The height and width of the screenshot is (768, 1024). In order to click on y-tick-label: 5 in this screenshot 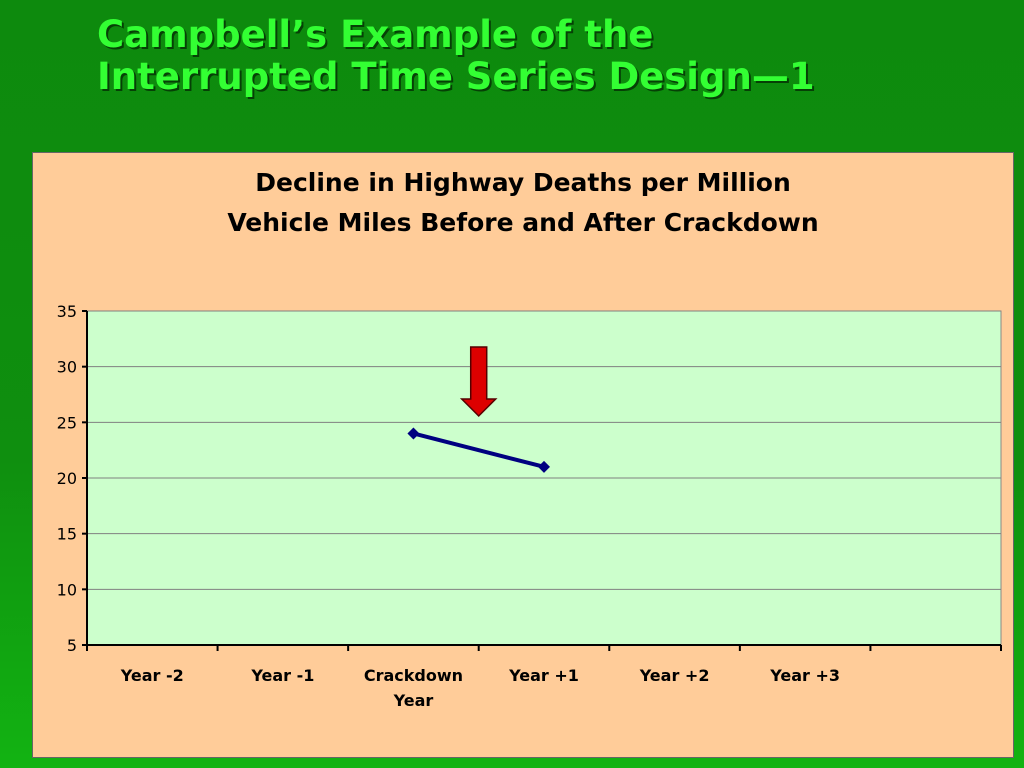, I will do `click(72, 645)`.